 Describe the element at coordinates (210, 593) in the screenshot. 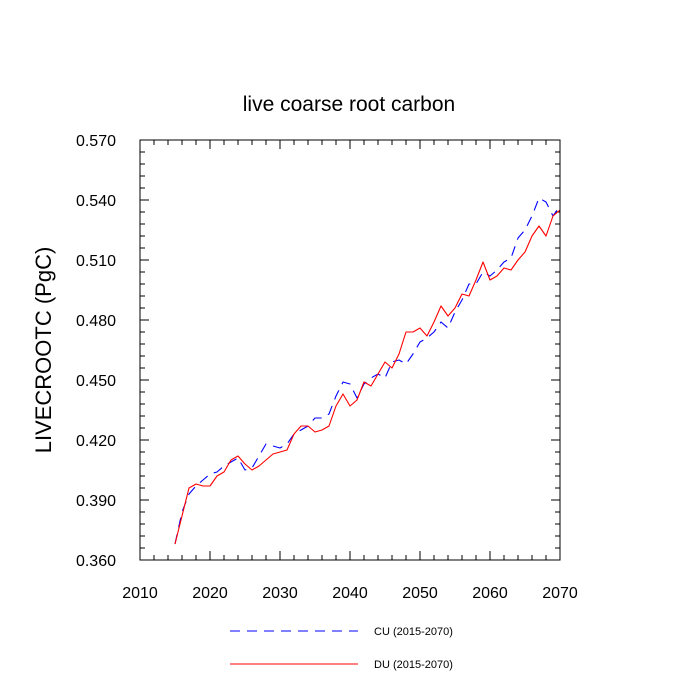

I see `x-tick-label: 2020` at that location.